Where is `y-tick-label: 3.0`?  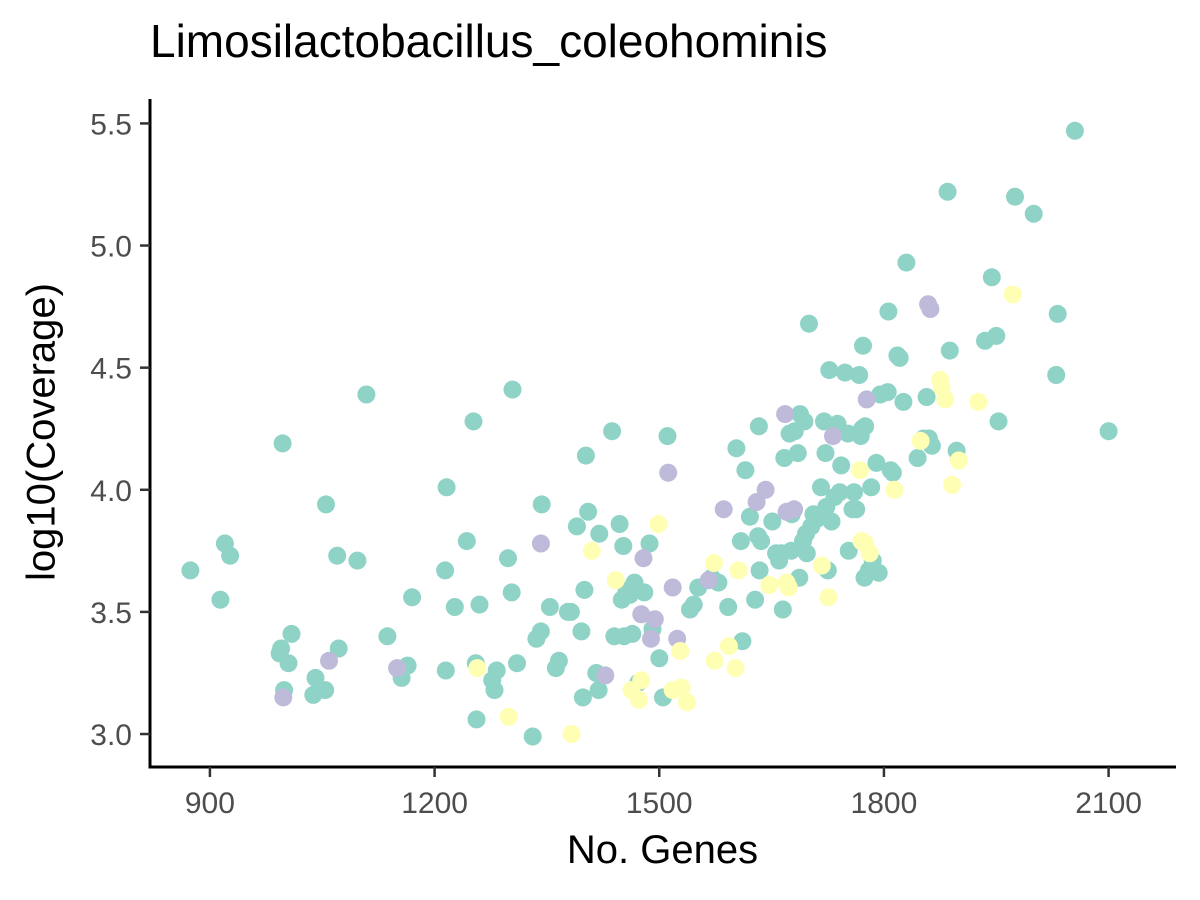 y-tick-label: 3.0 is located at coordinates (111, 735).